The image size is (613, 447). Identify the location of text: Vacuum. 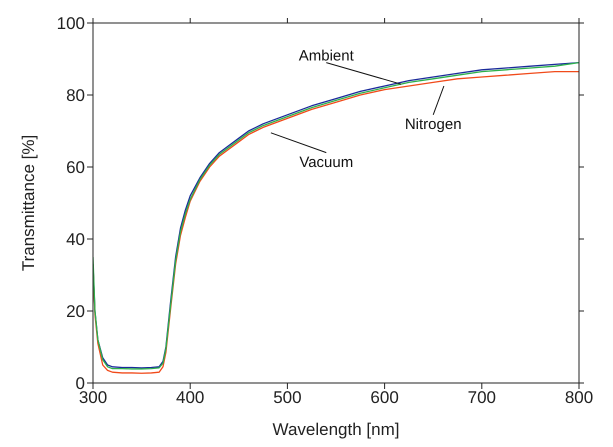
(326, 162).